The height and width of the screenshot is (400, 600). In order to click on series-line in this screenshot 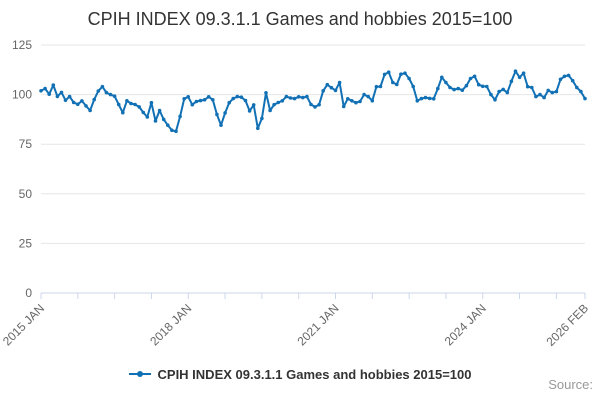, I will do `click(313, 101)`.